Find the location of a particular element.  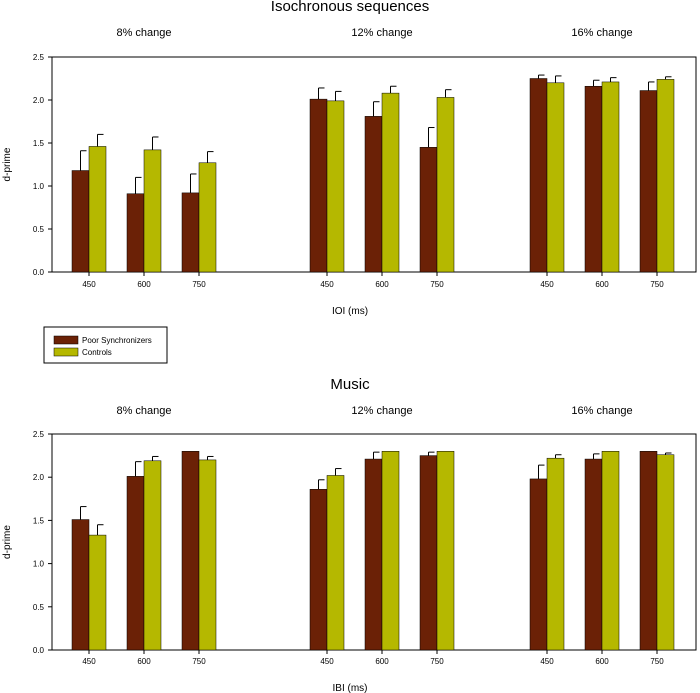

legend: Poor Synchronizers Controls is located at coordinates (105, 345).